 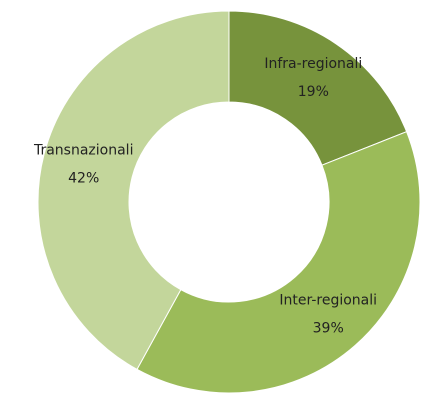 What do you see at coordinates (328, 329) in the screenshot?
I see `slice-value-label: 39%` at bounding box center [328, 329].